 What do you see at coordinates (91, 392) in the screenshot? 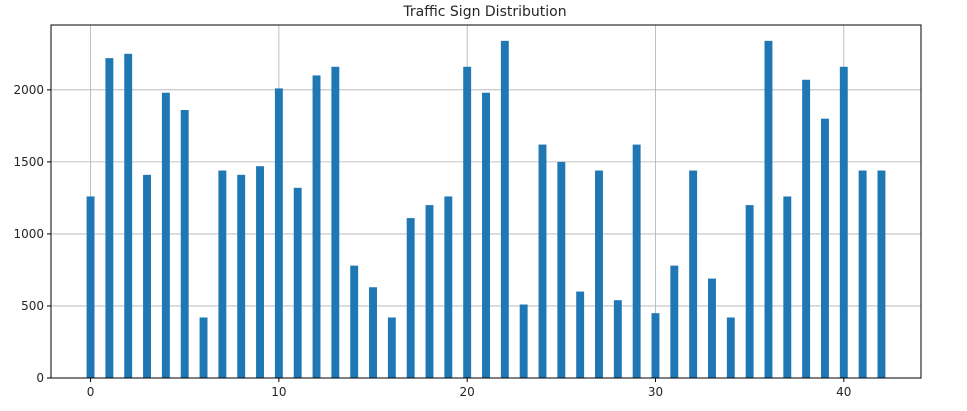
I see `x-tick-label: 0` at bounding box center [91, 392].